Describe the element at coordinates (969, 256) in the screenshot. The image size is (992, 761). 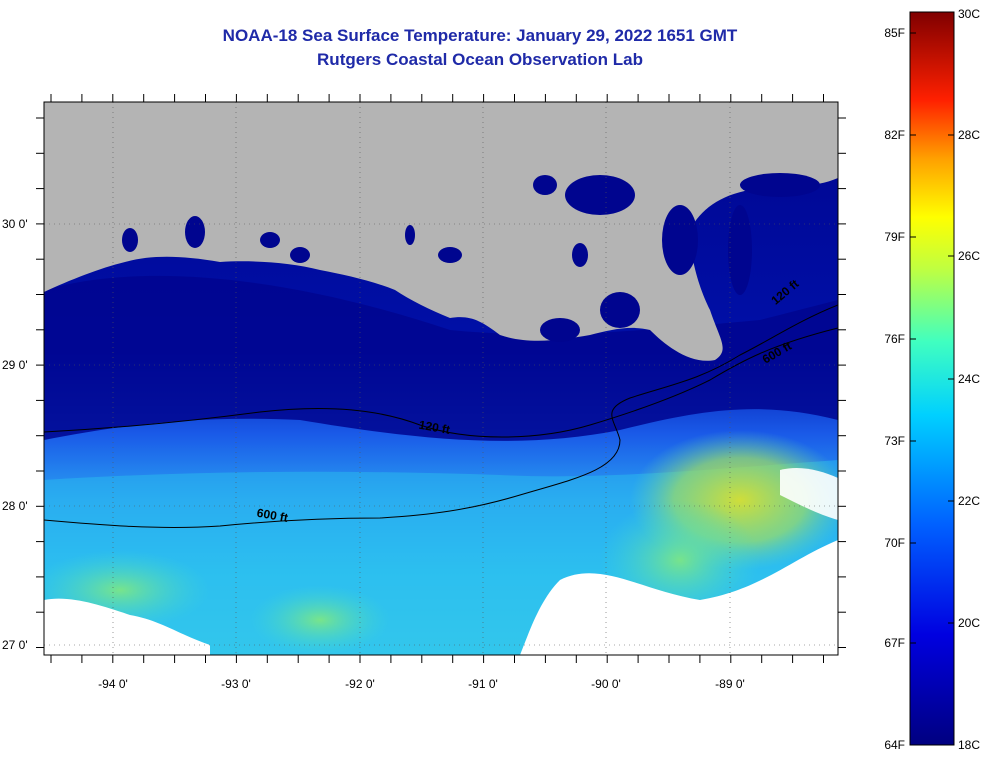
I see `colorbar-c-label: 26C` at that location.